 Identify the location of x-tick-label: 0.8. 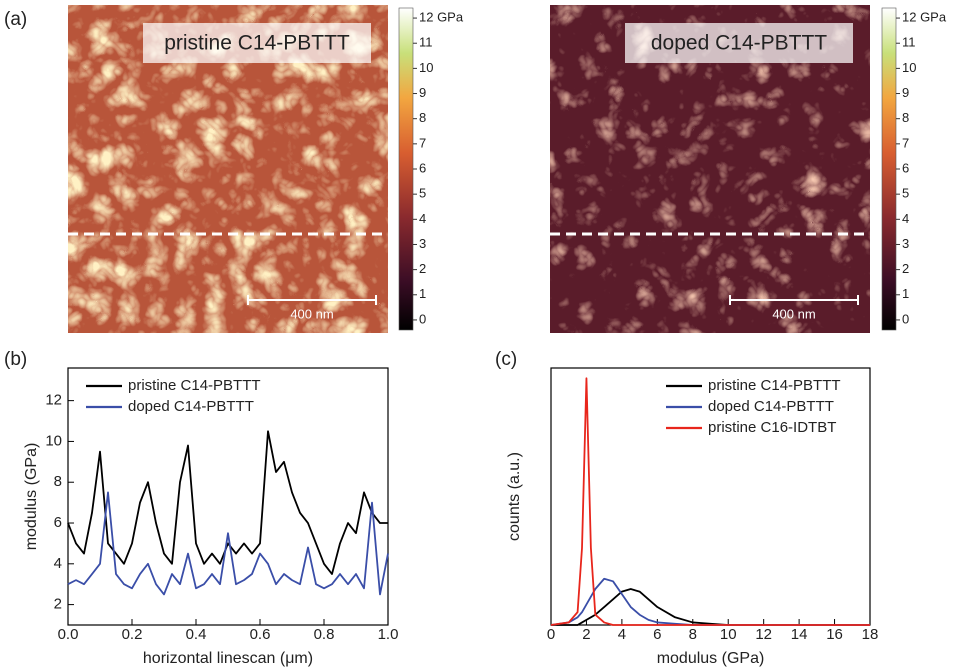
(324, 634).